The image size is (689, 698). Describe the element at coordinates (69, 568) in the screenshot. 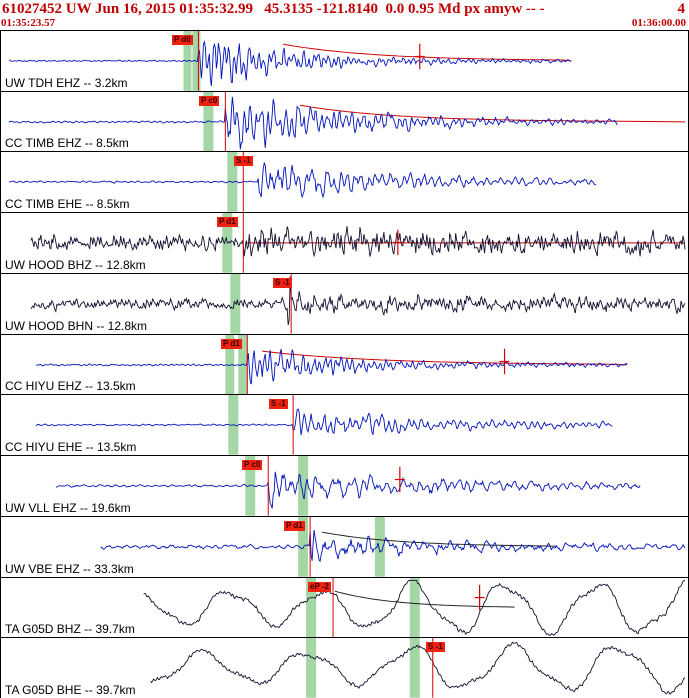

I see `trace-label: UW VBE EHZ -- 33.3km` at that location.